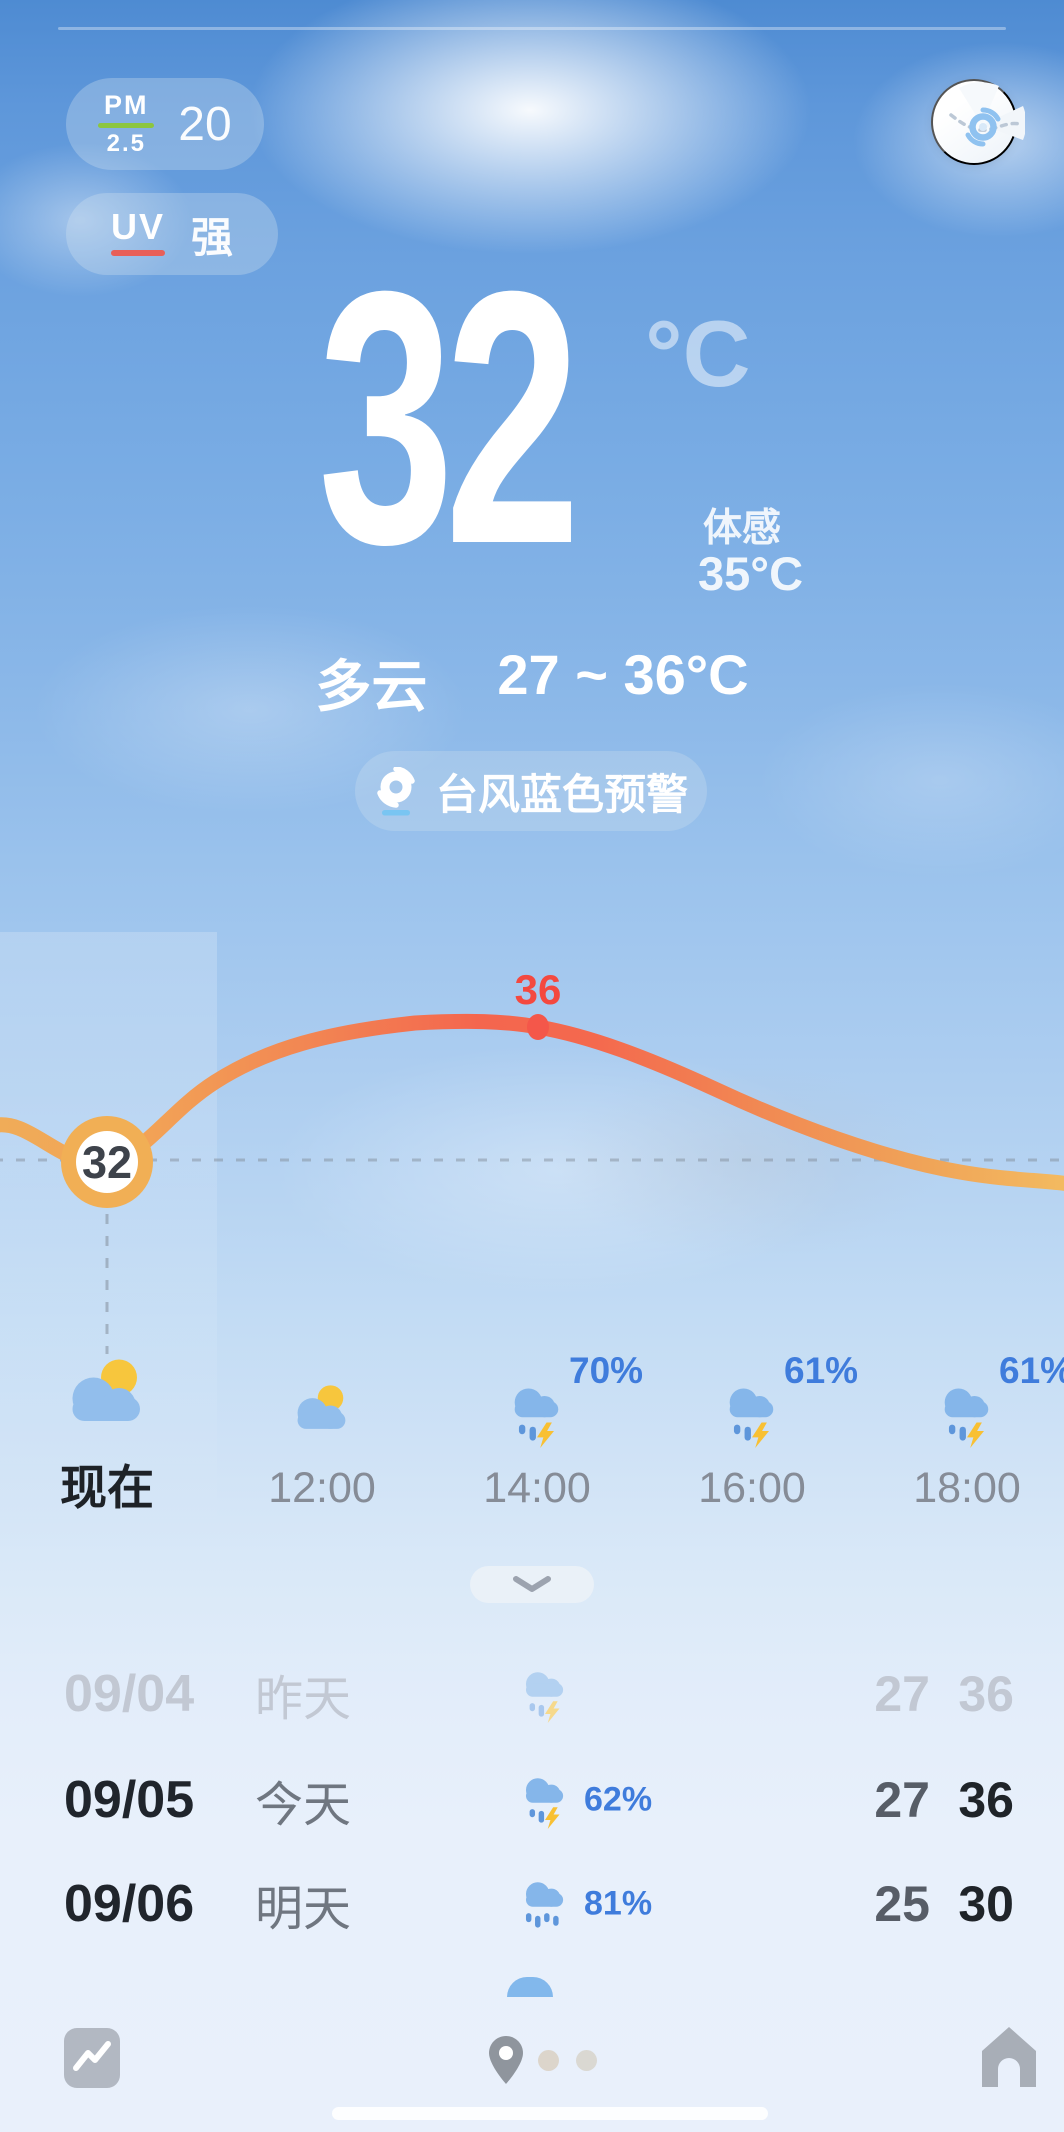 The height and width of the screenshot is (2132, 1064). I want to click on hourly-time: 现在, so click(107, 1487).